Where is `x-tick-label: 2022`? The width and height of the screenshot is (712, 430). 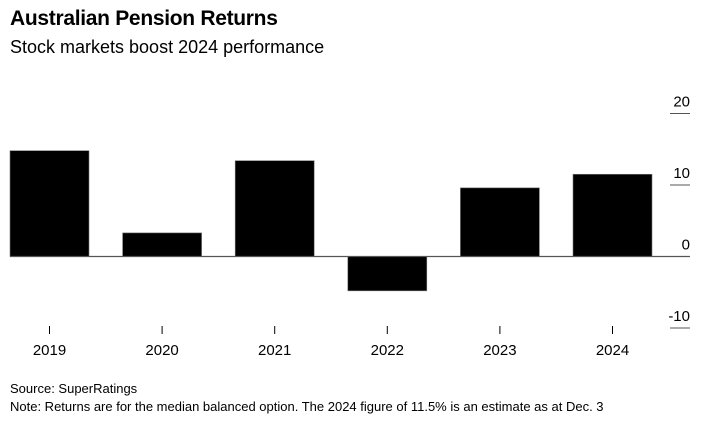
x-tick-label: 2022 is located at coordinates (387, 350).